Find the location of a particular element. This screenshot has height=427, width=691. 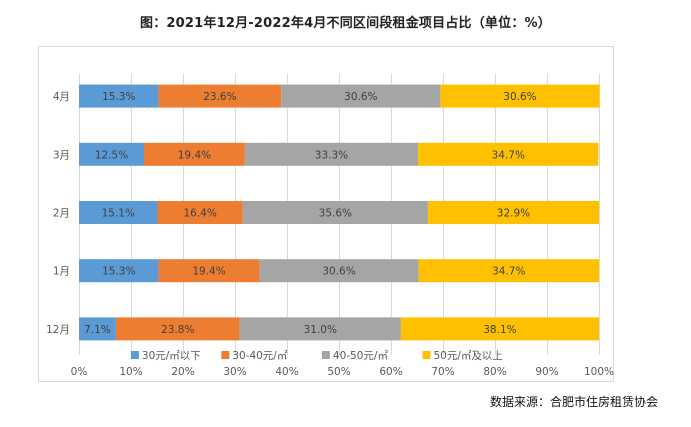

x-tick-label: 70% is located at coordinates (442, 372).